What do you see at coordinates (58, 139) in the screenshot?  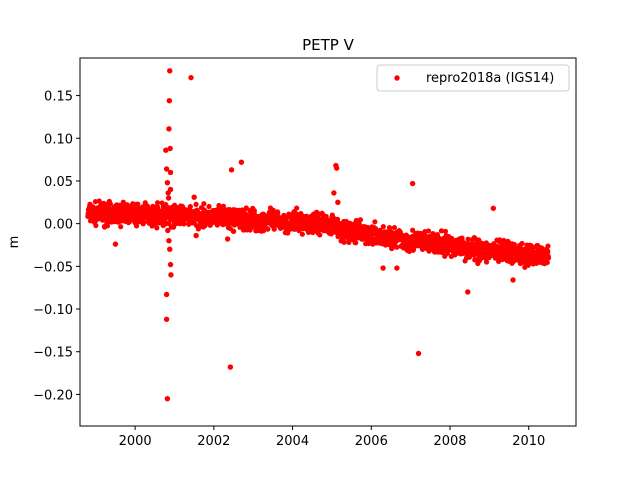 I see `y-tick-label: 0.10` at bounding box center [58, 139].